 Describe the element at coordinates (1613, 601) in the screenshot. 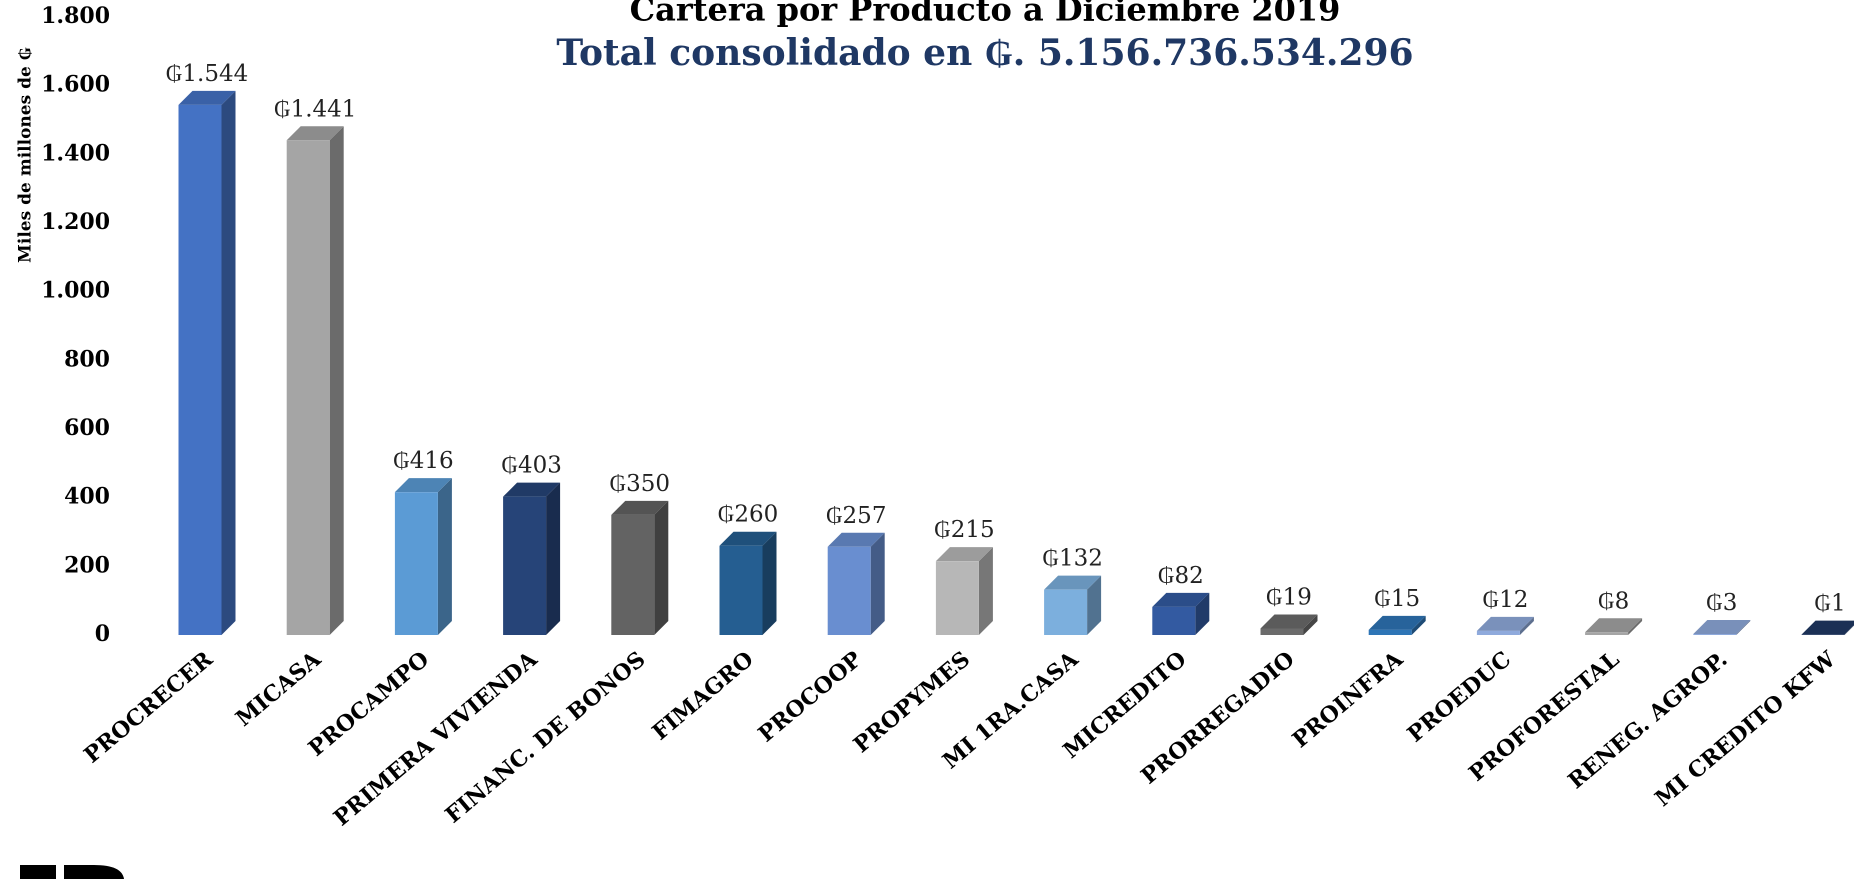

I see `value-label: ₲8` at that location.